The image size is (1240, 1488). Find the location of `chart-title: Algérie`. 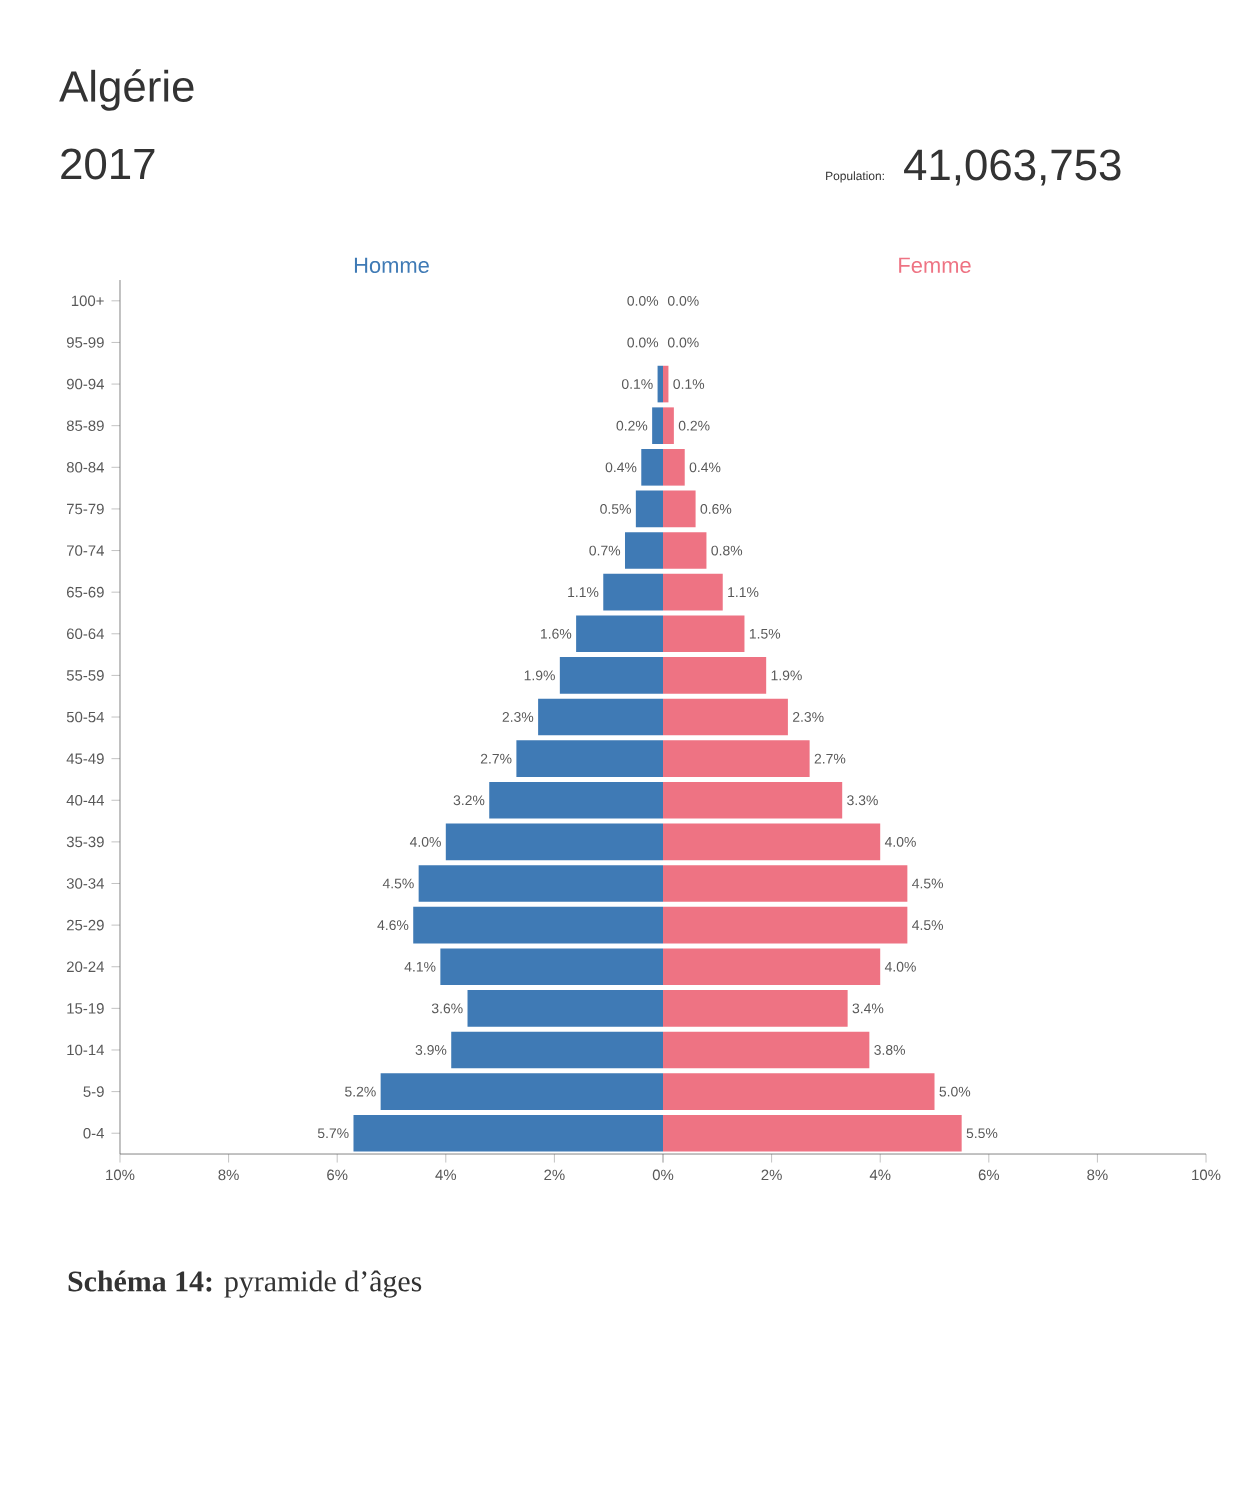

chart-title: Algérie is located at coordinates (126, 90).